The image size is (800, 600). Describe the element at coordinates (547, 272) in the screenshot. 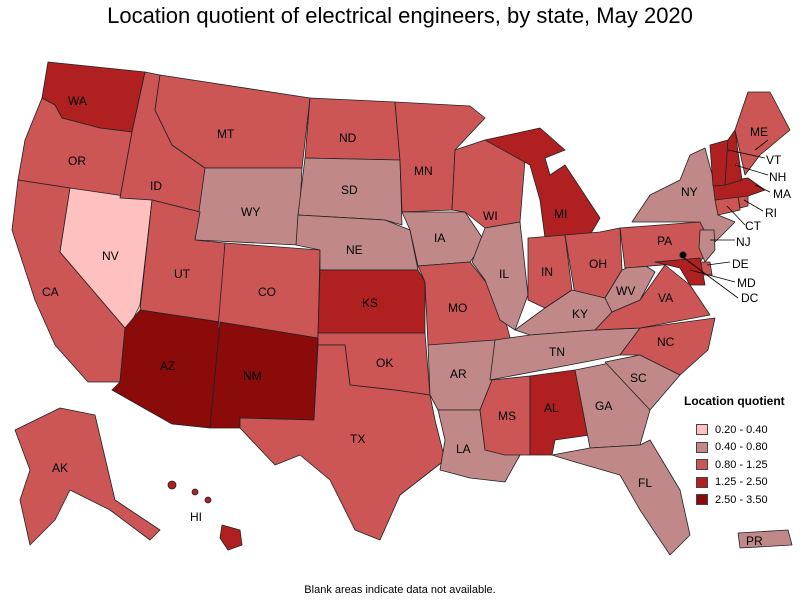

I see `label-IN: IN` at that location.